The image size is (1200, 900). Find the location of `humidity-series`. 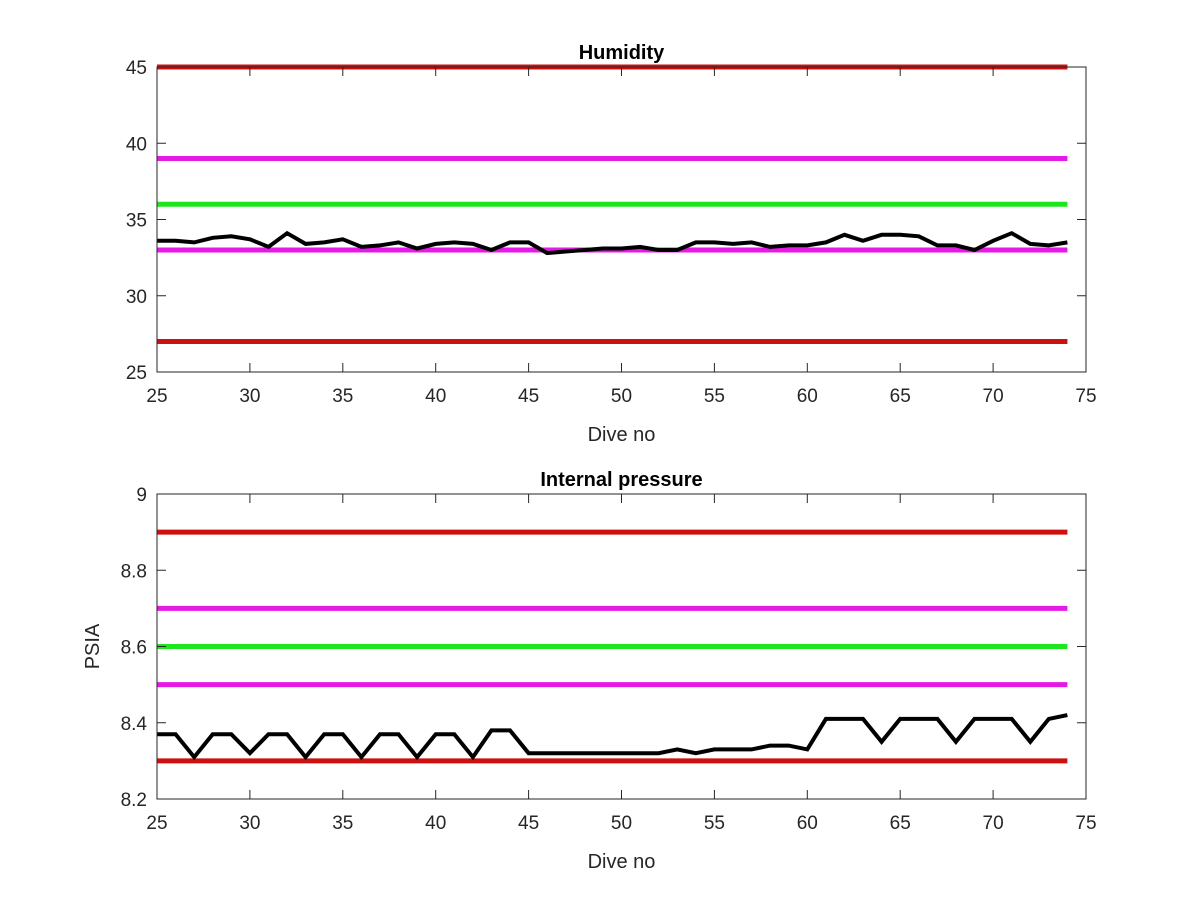

humidity-series is located at coordinates (612, 243).